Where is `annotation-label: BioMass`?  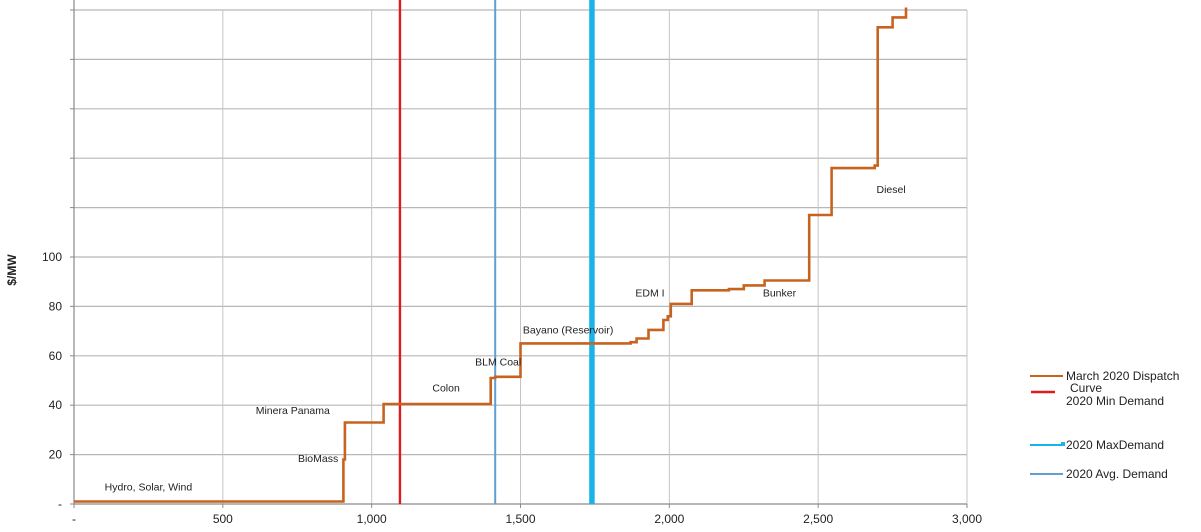
annotation-label: BioMass is located at coordinates (318, 459).